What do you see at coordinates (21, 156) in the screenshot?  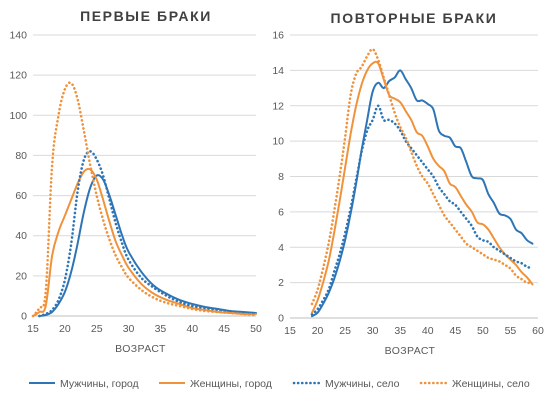 I see `y-tick-label: 80` at bounding box center [21, 156].